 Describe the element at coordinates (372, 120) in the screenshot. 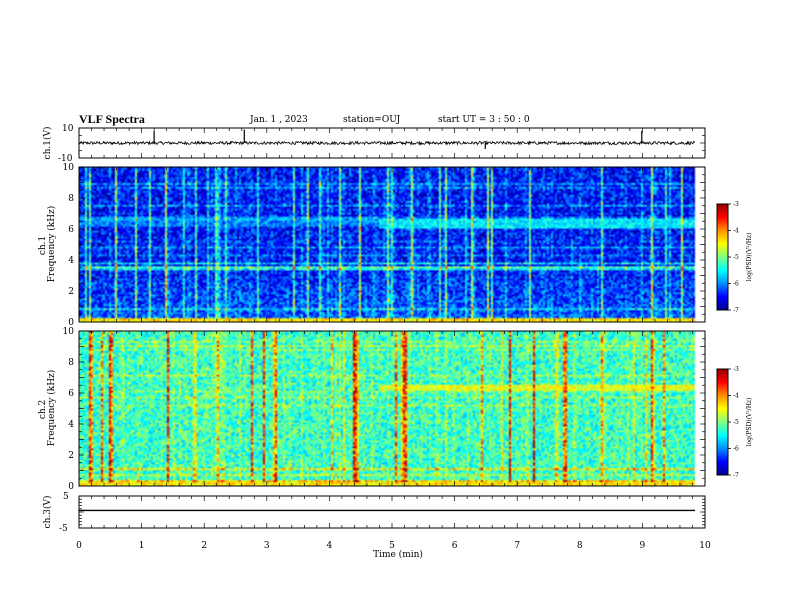

I see `station-label: station=OUJ` at that location.